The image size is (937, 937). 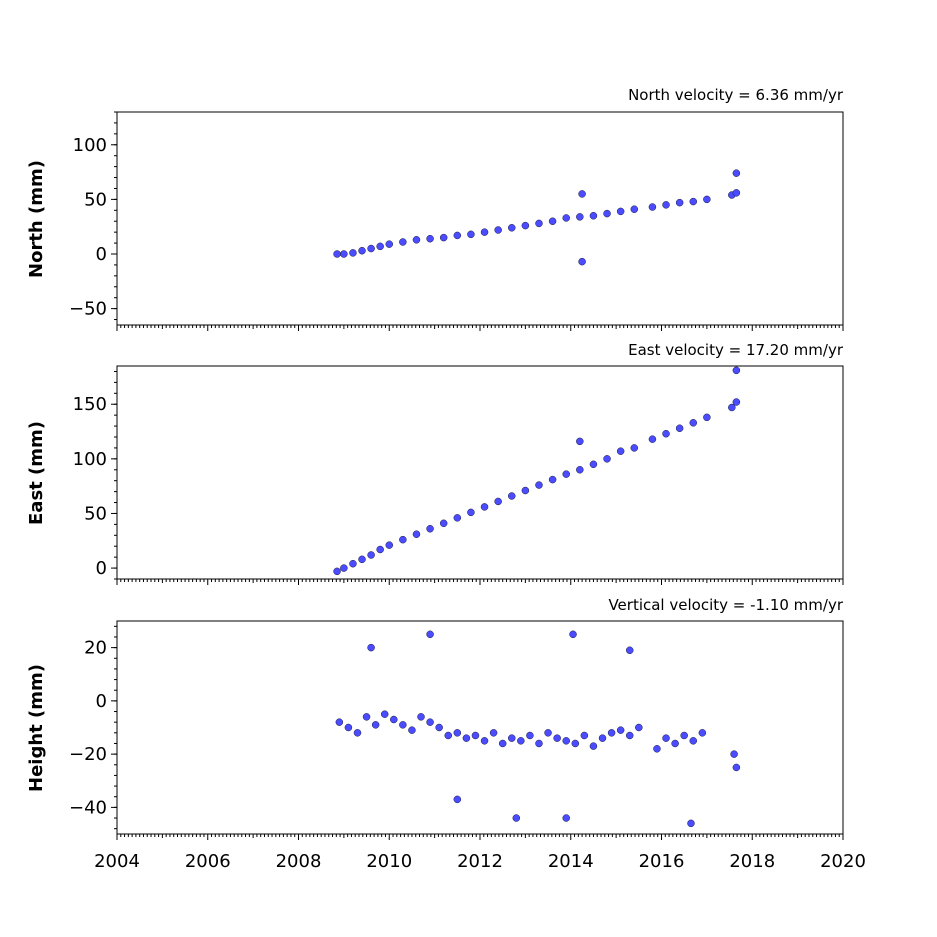 What do you see at coordinates (101, 254) in the screenshot?
I see `north-ytick-label: 0` at bounding box center [101, 254].